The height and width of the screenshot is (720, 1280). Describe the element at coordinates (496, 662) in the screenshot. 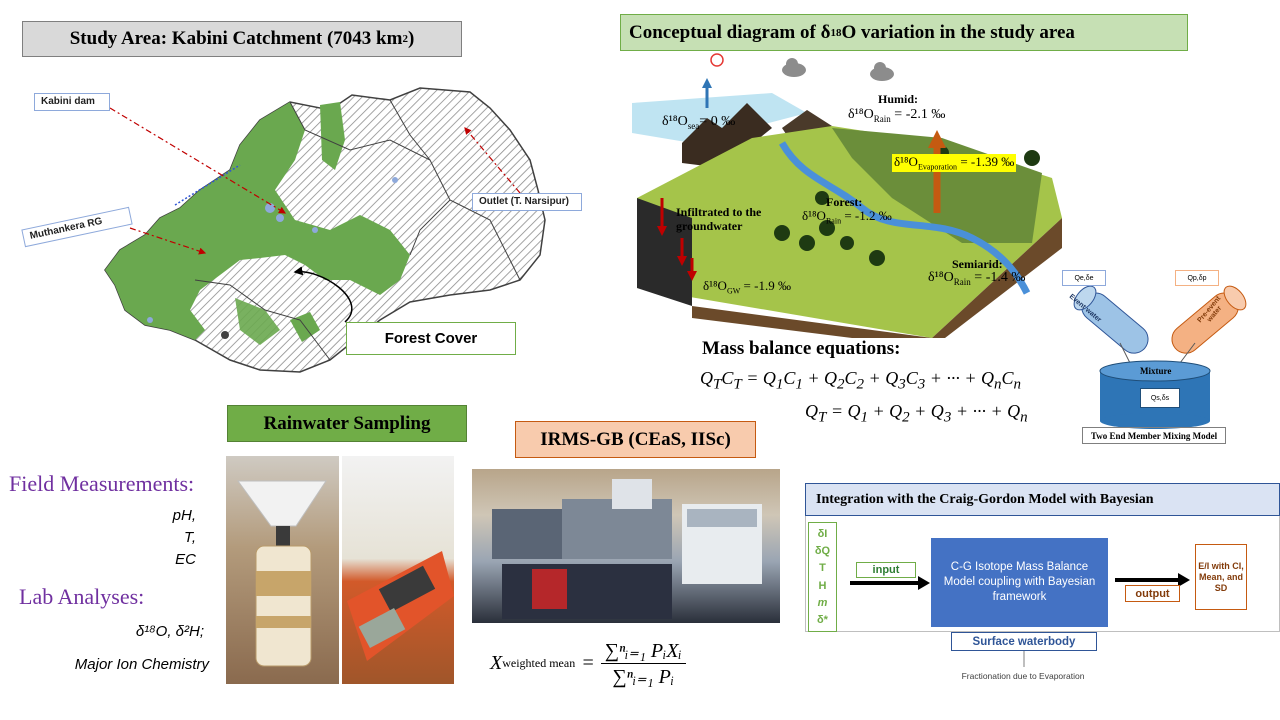

I see `formula-lhs: X` at that location.